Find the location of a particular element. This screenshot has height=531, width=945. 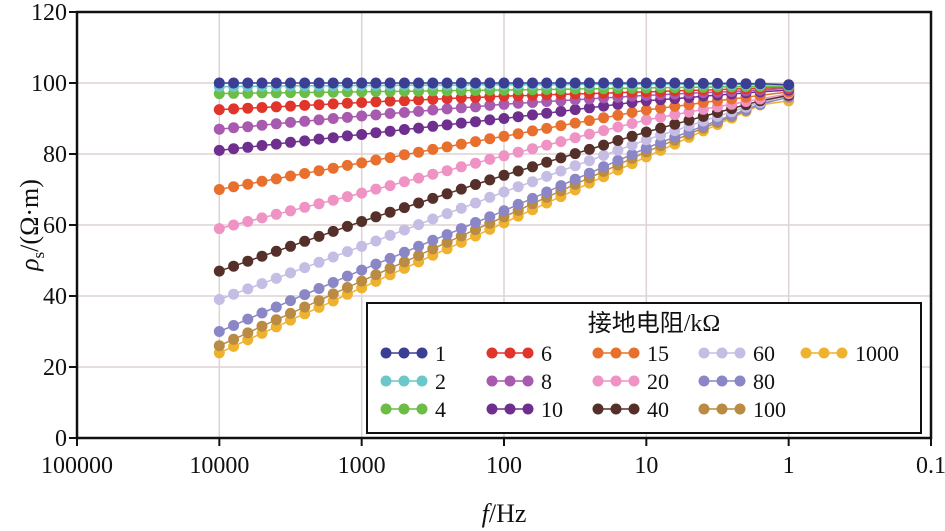

legend-item-1: 1 is located at coordinates (413, 353).